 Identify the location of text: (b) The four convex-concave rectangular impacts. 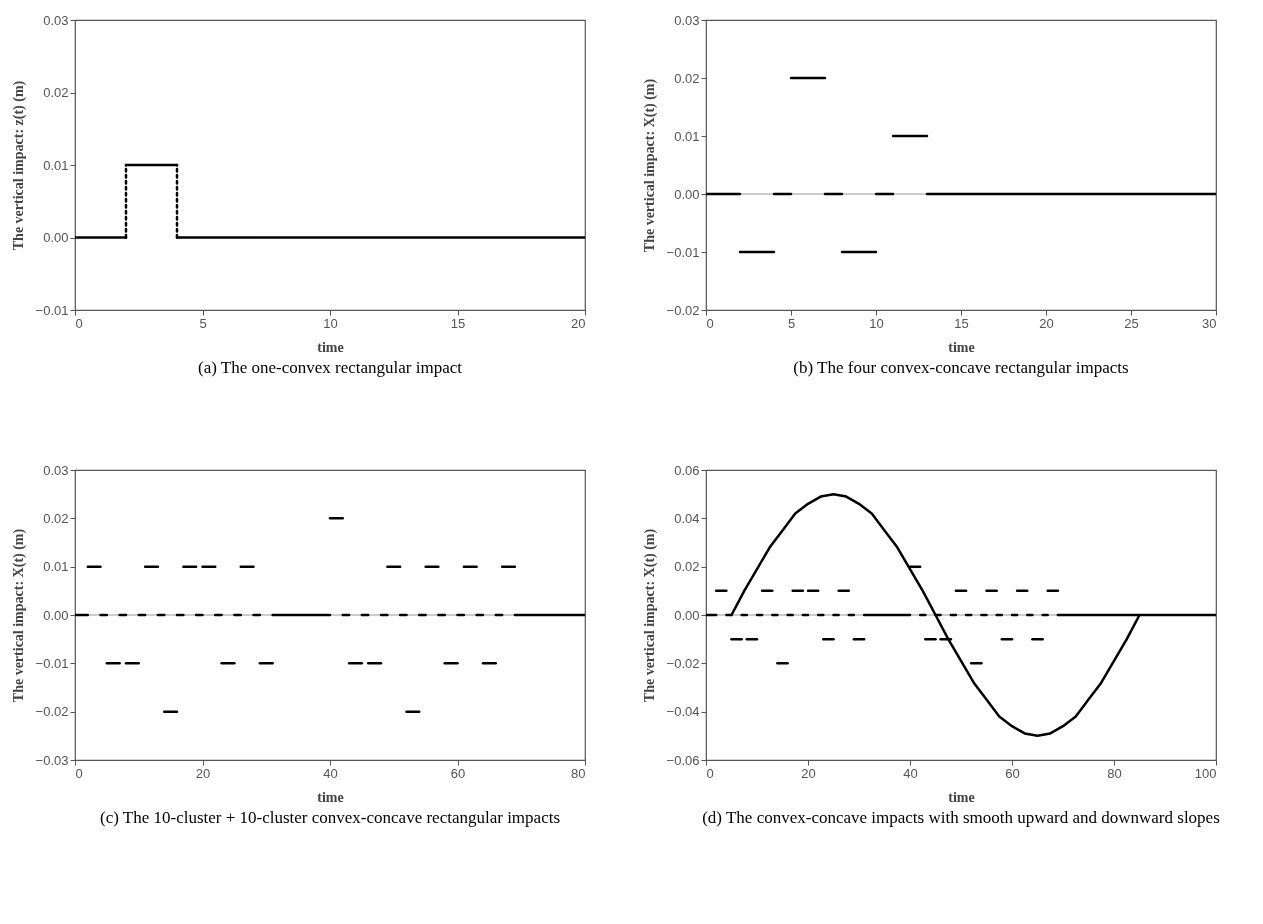
(961, 367).